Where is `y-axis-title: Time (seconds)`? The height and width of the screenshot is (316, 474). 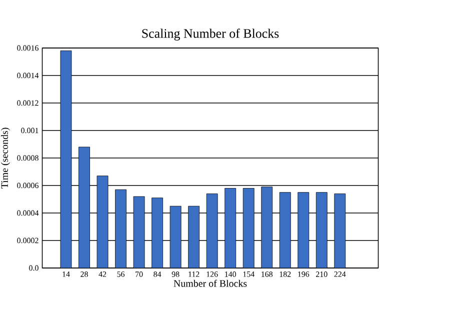
y-axis-title: Time (seconds) is located at coordinates (5, 158).